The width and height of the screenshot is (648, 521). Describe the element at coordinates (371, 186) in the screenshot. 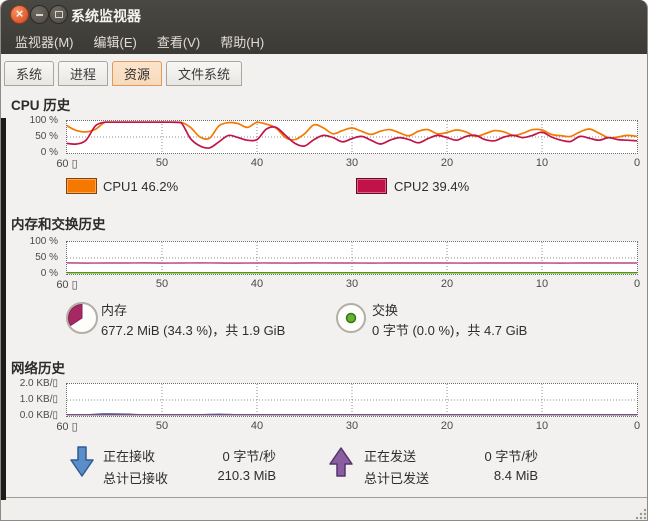

I see `cpu2-color-swatch` at that location.